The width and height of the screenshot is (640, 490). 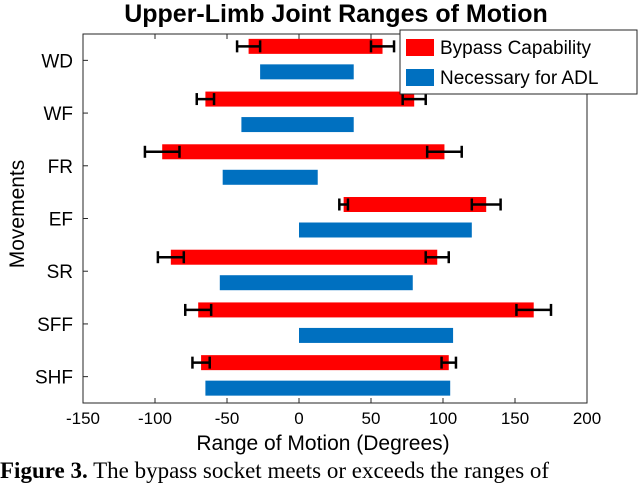 What do you see at coordinates (336, 14) in the screenshot?
I see `chart-title: Upper-Limb Joint Ranges of Motion` at bounding box center [336, 14].